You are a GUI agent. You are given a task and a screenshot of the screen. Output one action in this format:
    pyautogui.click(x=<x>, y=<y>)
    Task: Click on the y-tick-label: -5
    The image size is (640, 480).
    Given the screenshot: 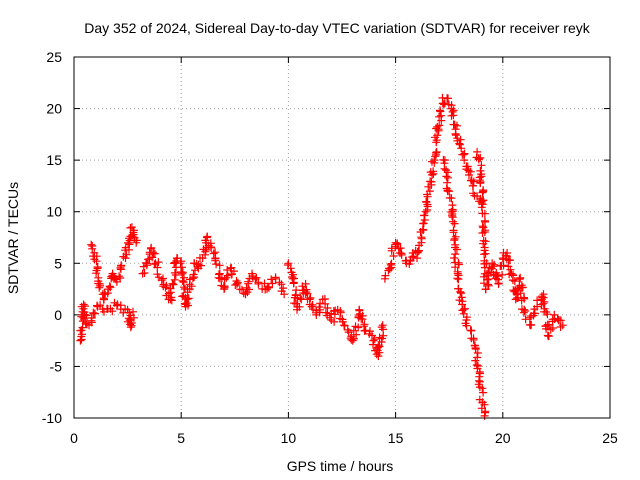 What is the action you would take?
    pyautogui.click(x=56, y=366)
    